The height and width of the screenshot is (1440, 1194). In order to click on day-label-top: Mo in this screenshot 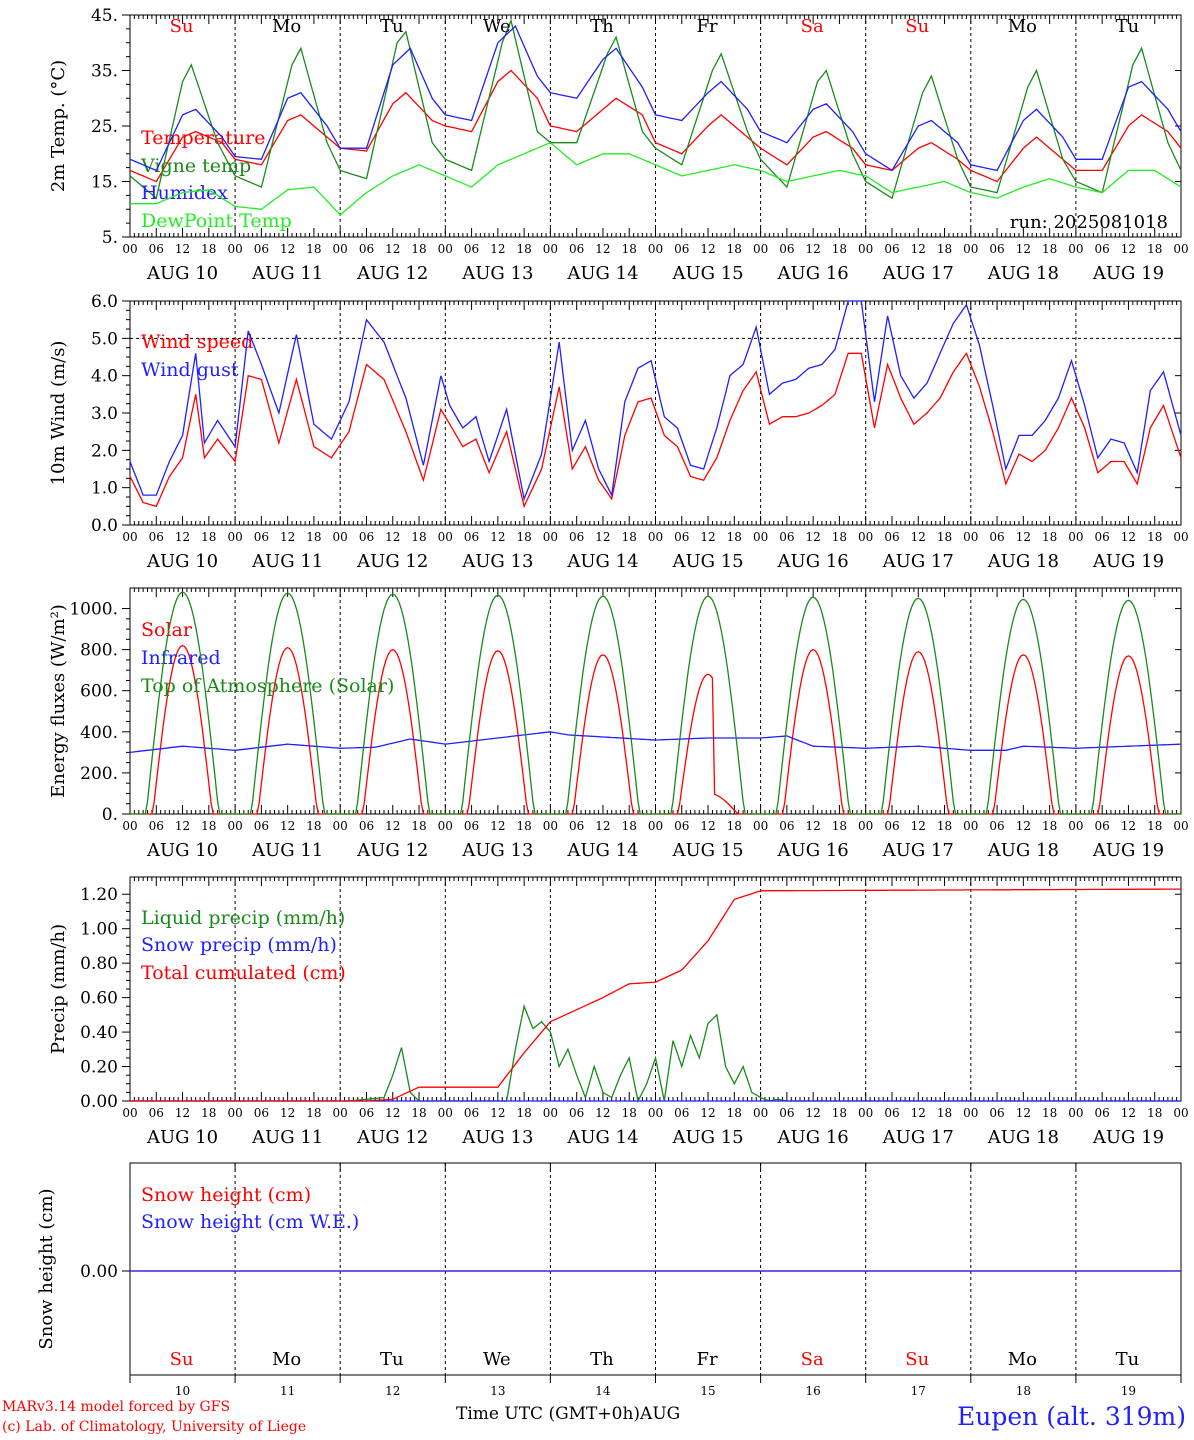, I will do `click(286, 26)`.